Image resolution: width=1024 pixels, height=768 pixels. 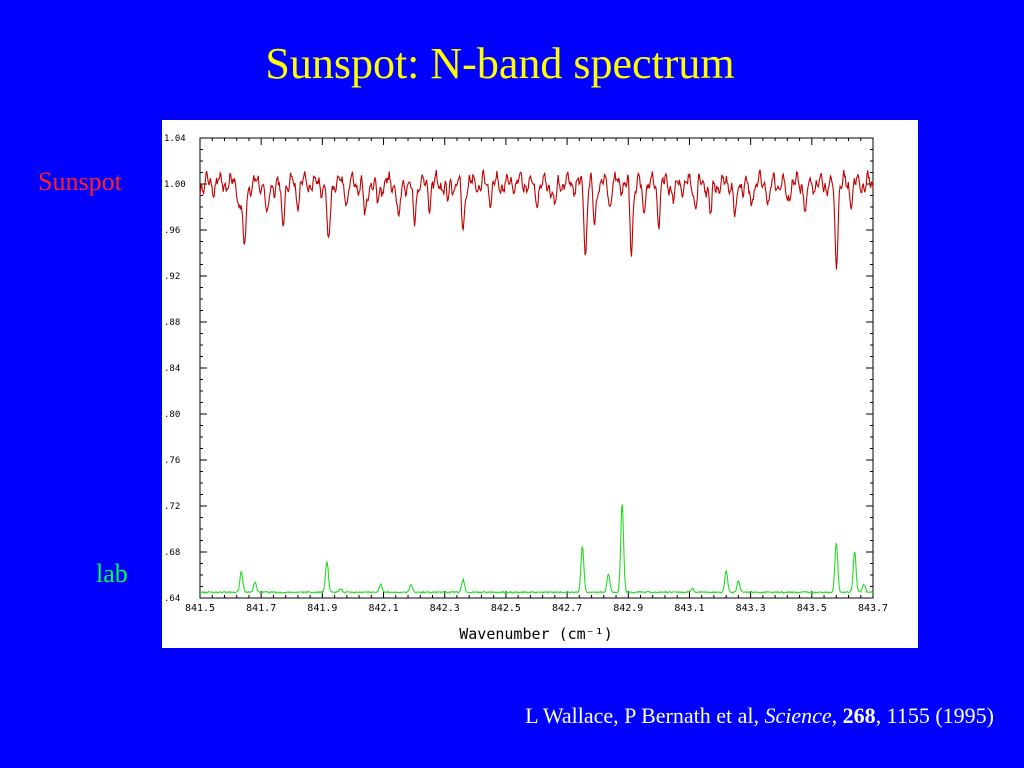 I want to click on x-axis-label: Wavenumber (cm⁻¹), so click(x=536, y=634).